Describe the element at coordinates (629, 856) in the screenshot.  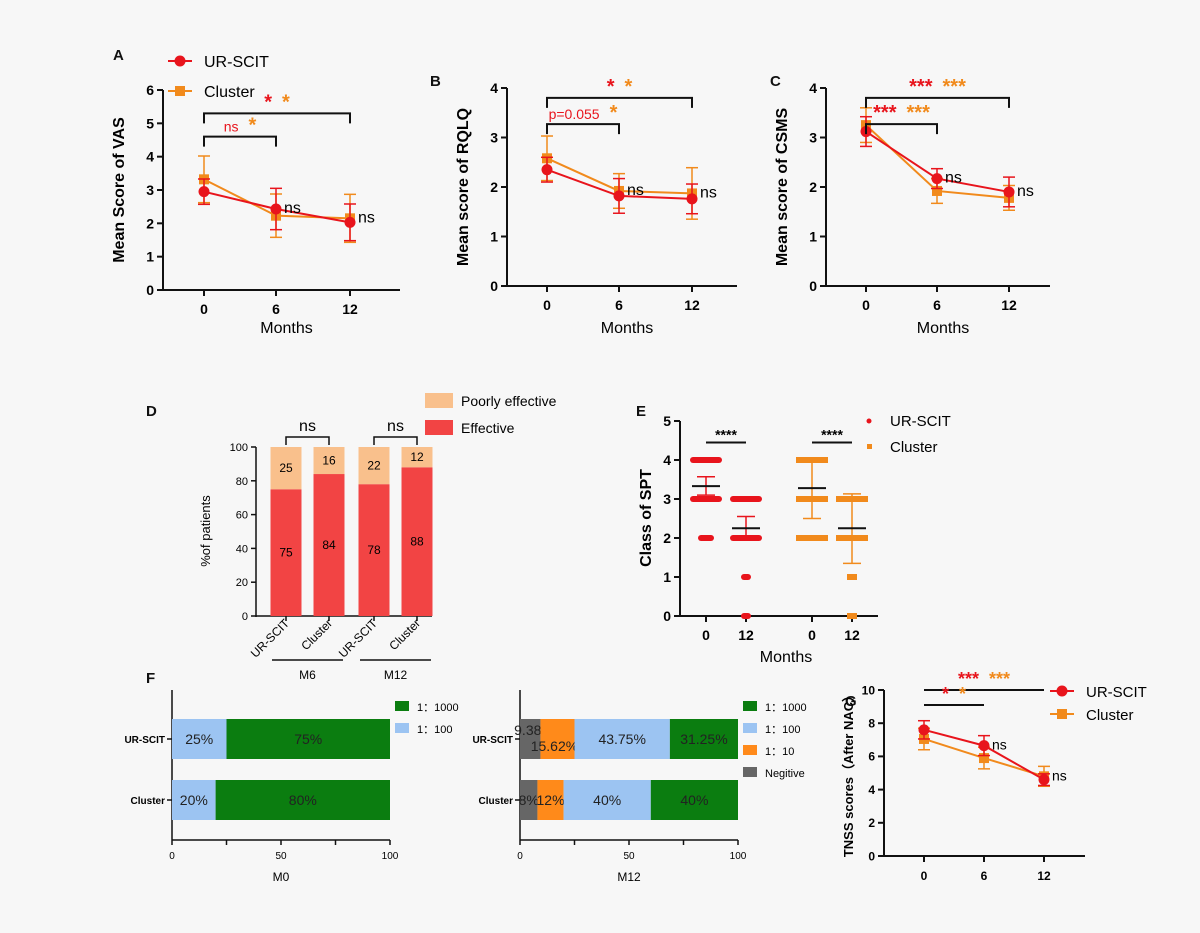
I see `x-tick-label: 50` at that location.